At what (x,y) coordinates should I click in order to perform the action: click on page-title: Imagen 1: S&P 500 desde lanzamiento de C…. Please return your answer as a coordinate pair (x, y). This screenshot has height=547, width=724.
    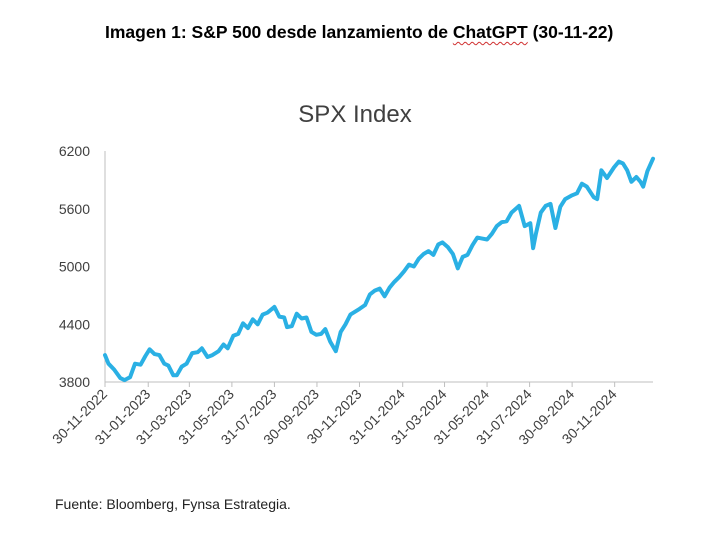
    Looking at the image, I should click on (359, 32).